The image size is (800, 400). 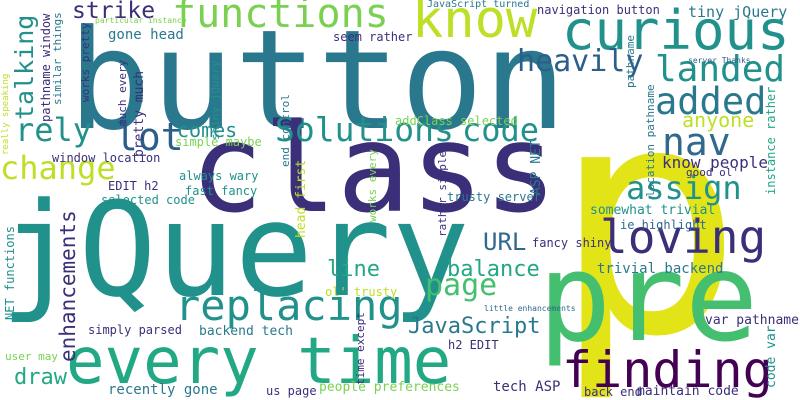 I want to click on cloud-word-pathname: pathname, so click(x=630, y=61).